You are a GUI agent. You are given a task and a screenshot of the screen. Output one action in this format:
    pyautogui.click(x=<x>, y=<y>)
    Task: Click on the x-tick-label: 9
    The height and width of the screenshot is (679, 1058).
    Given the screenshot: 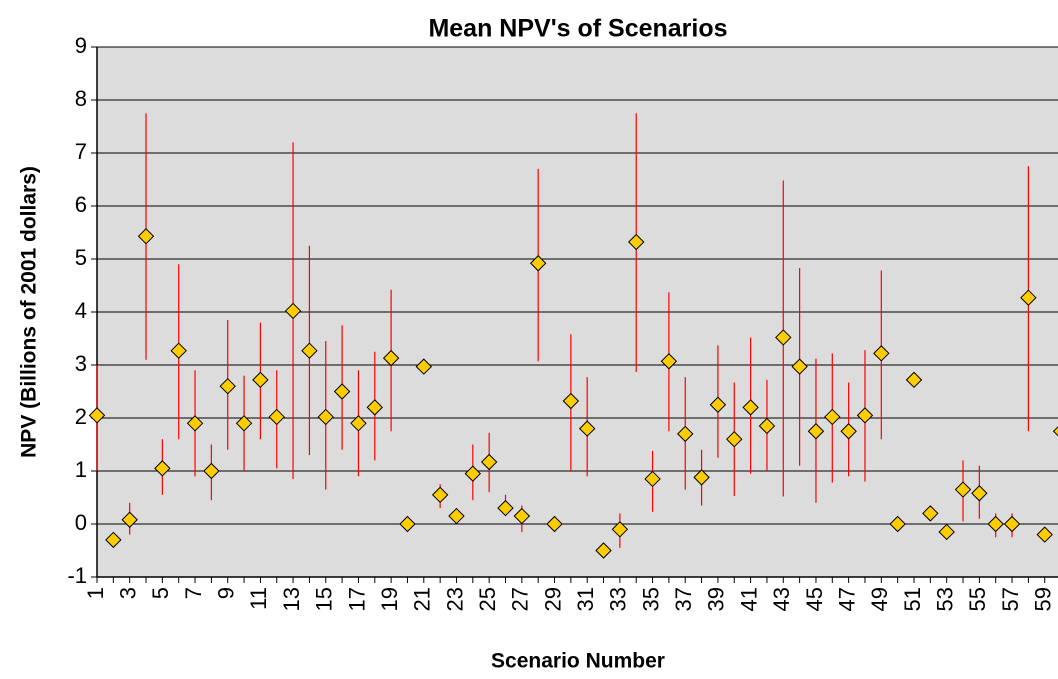 What is the action you would take?
    pyautogui.click(x=226, y=593)
    